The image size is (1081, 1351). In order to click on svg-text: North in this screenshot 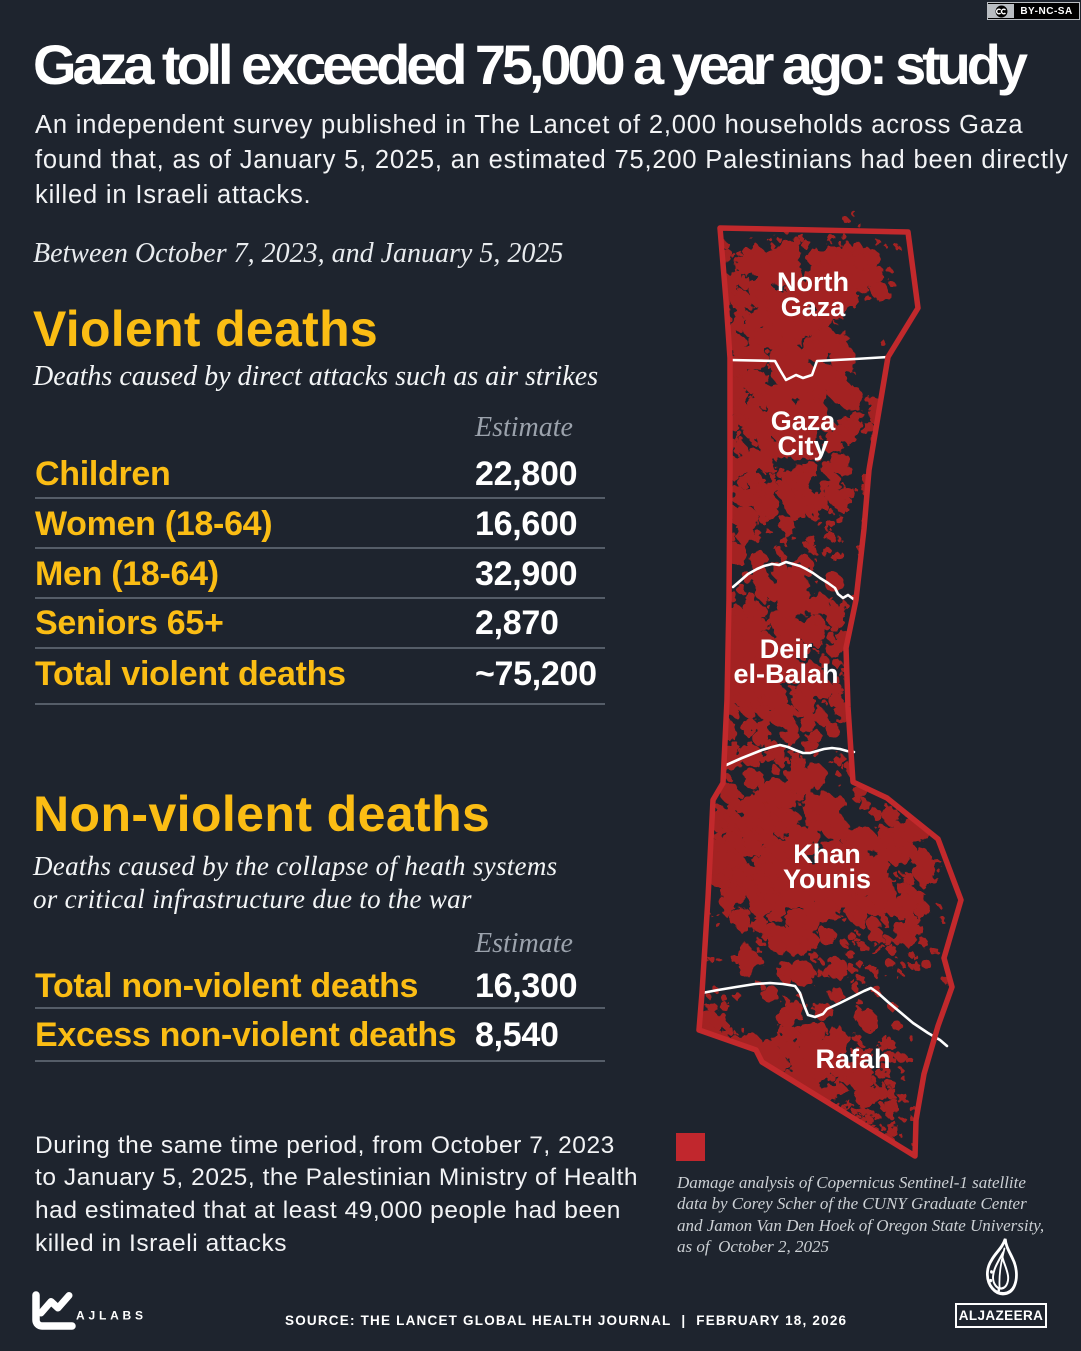, I will do `click(813, 282)`.